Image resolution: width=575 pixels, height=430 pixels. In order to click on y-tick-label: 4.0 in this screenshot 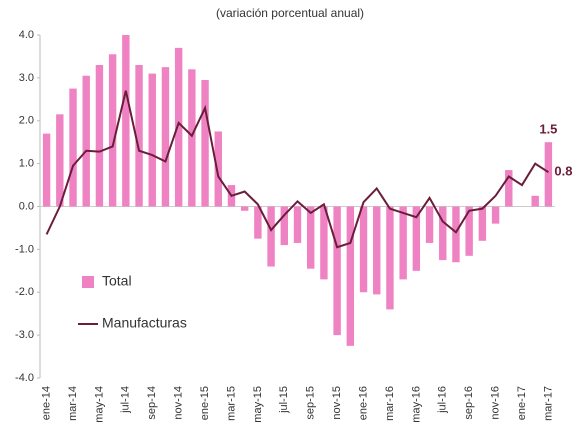, I will do `click(26, 35)`.